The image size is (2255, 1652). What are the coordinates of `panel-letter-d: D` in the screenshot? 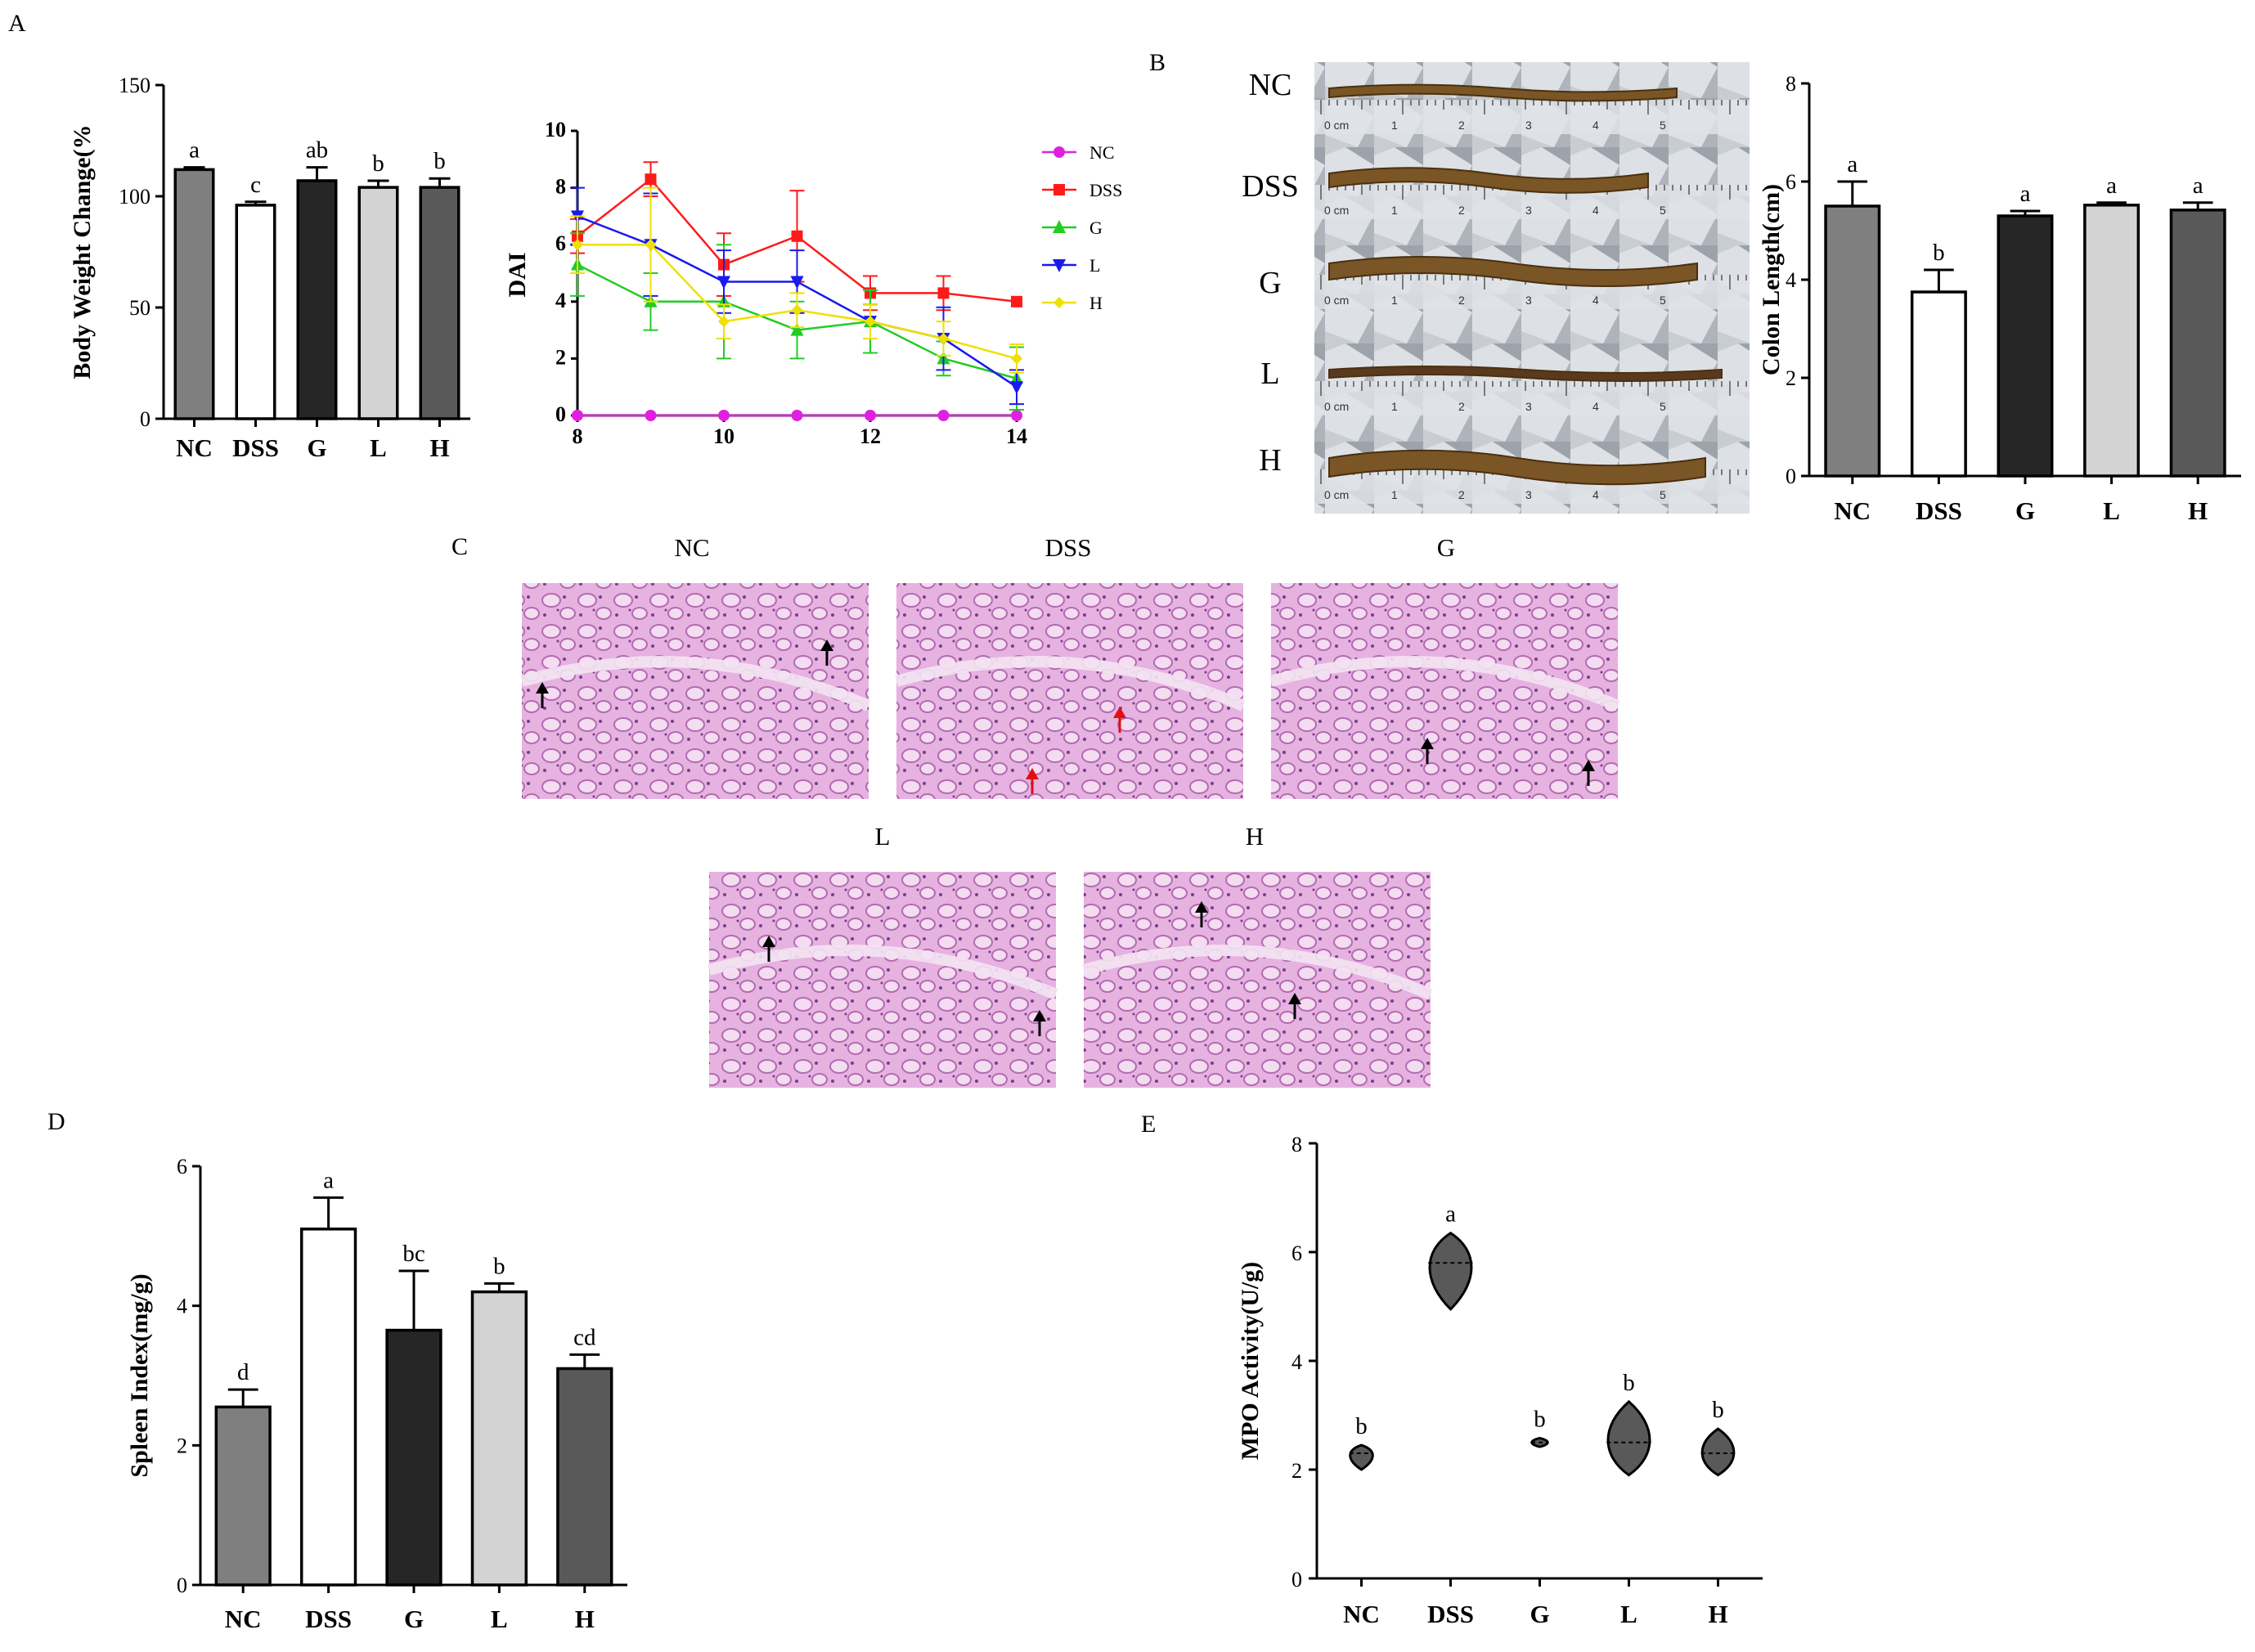 It's located at (56, 1121).